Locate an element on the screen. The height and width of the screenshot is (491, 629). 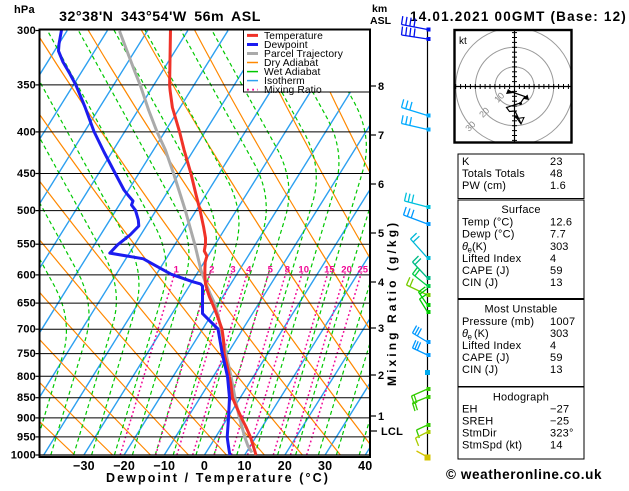
svg-text: −27 is located at coordinates (559, 410).